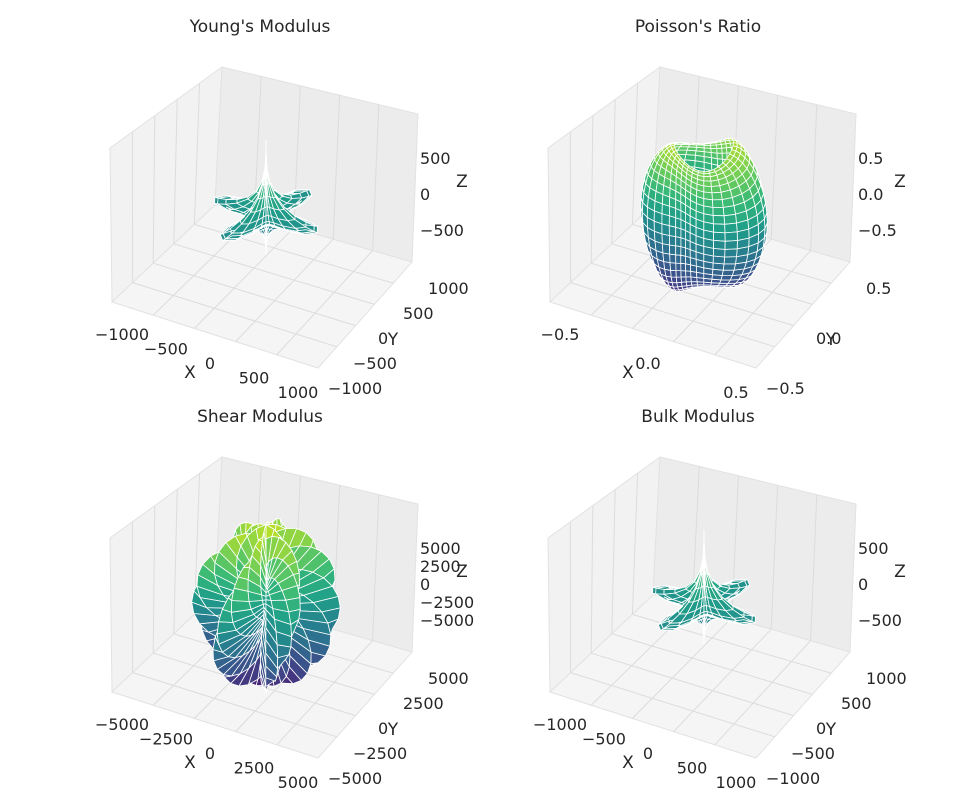 The image size is (960, 800). I want to click on y-tick-label: −1000, so click(793, 778).